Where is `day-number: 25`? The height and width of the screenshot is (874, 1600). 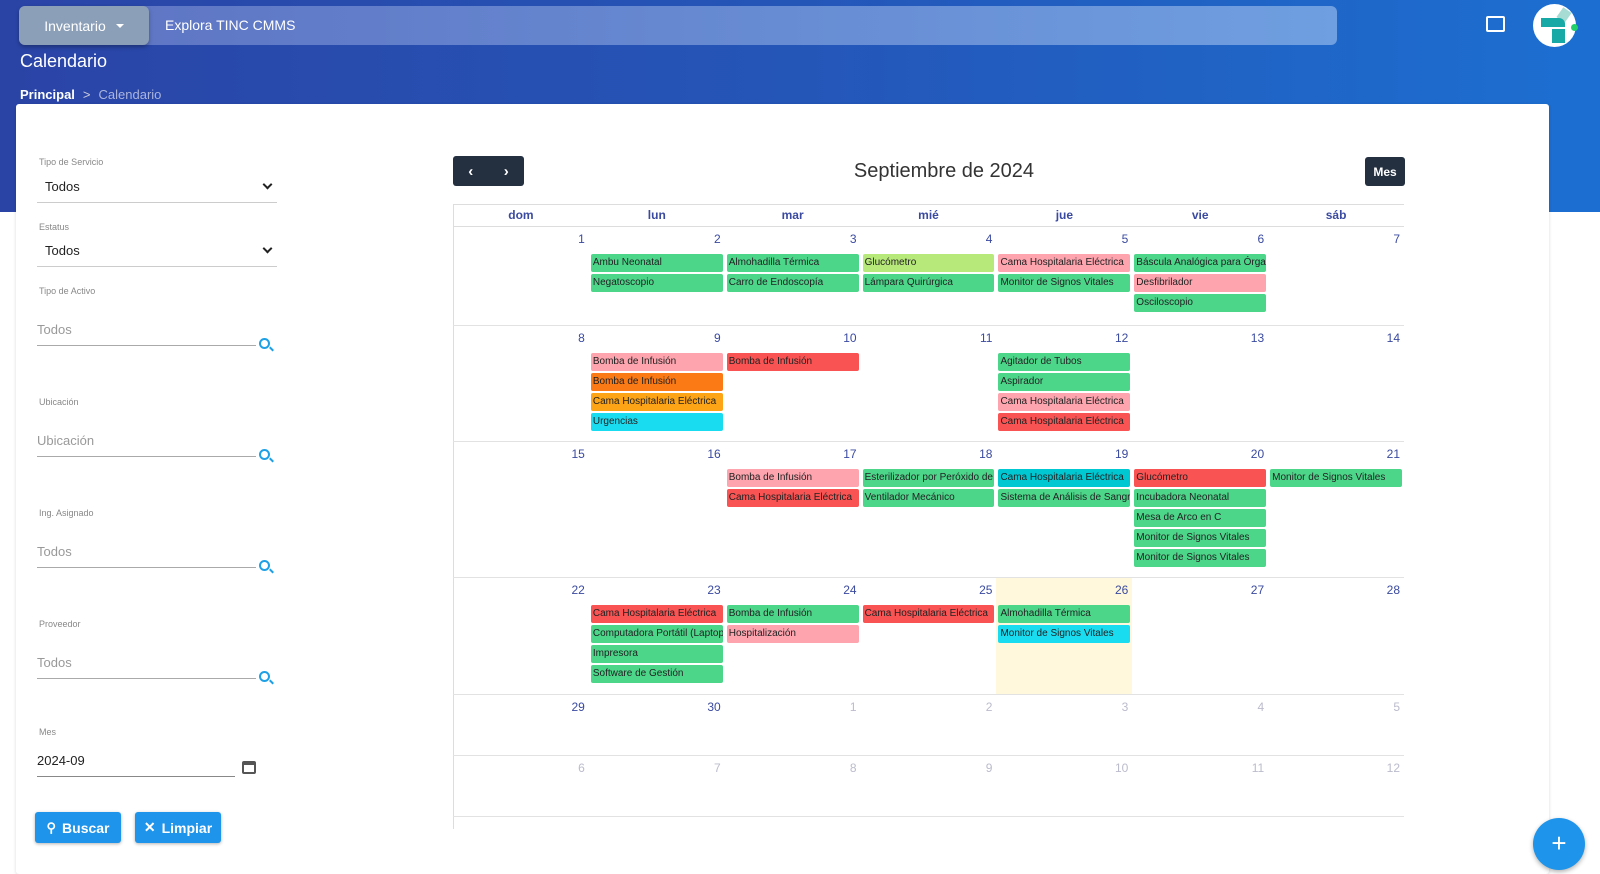 day-number: 25 is located at coordinates (986, 590).